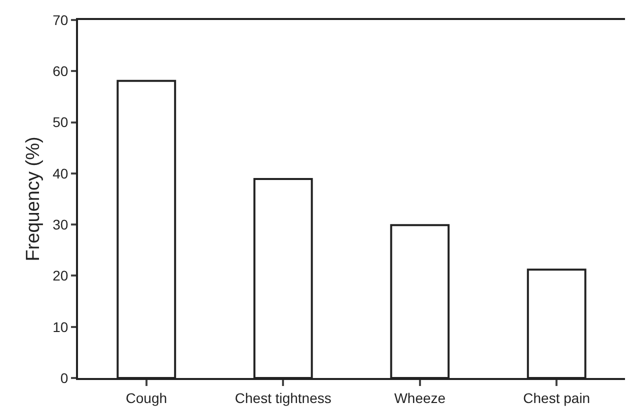 The width and height of the screenshot is (627, 407). What do you see at coordinates (60, 173) in the screenshot?
I see `y-tick-label: 40` at bounding box center [60, 173].